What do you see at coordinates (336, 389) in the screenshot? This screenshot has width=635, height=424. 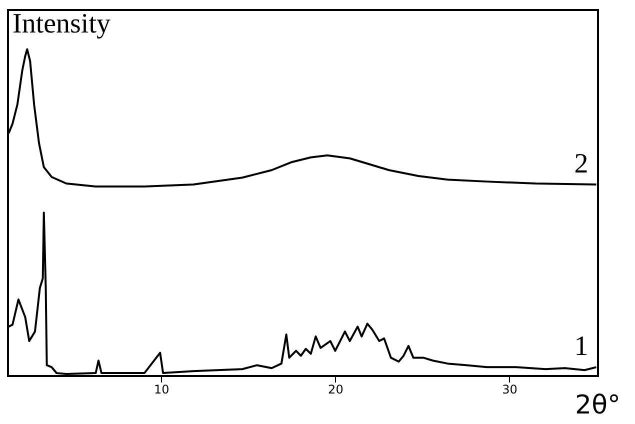 I see `x-tick-label: 20` at bounding box center [336, 389].